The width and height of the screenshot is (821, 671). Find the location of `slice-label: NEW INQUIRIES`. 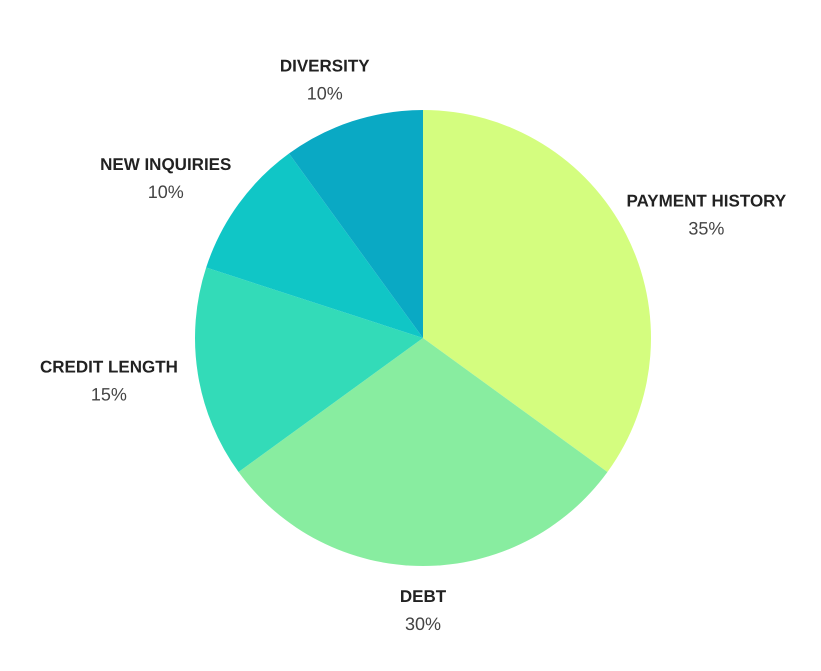

slice-label: NEW INQUIRIES is located at coordinates (166, 164).